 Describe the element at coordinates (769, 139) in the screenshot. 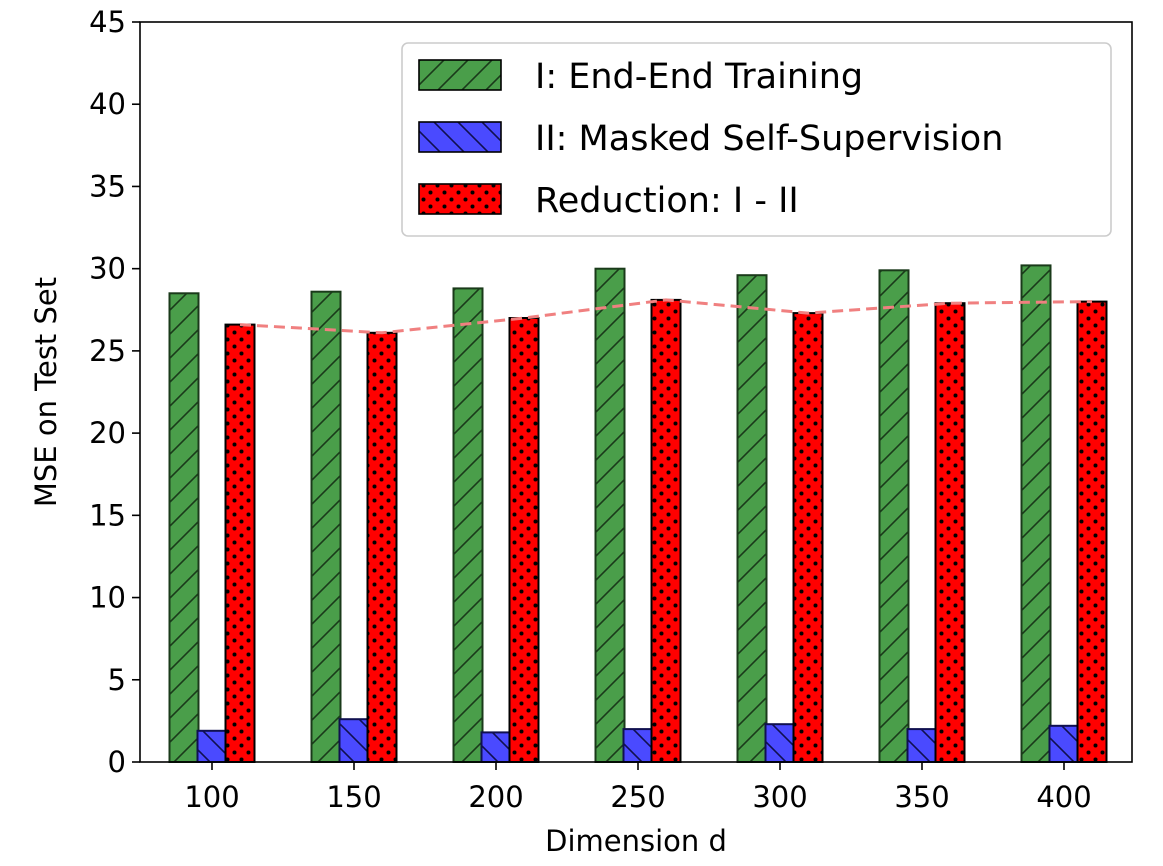

I see `legend-label-masked: II: Masked Self-Supervision` at that location.